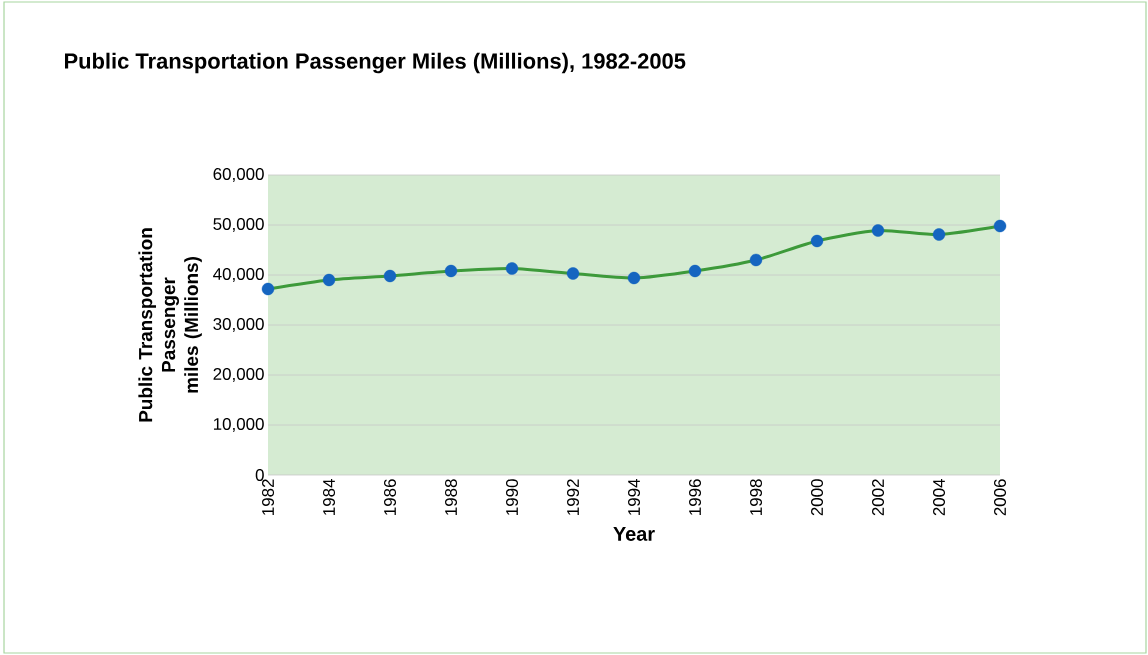 This screenshot has width=1148, height=655. I want to click on x-tick-label: 1994, so click(634, 497).